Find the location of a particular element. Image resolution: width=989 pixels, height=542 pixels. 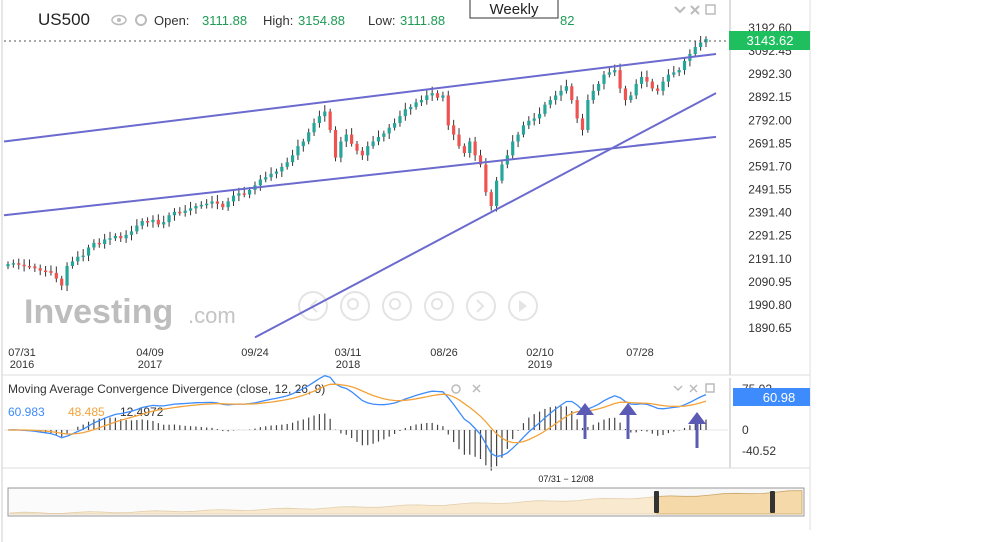

close-icon is located at coordinates (695, 10).